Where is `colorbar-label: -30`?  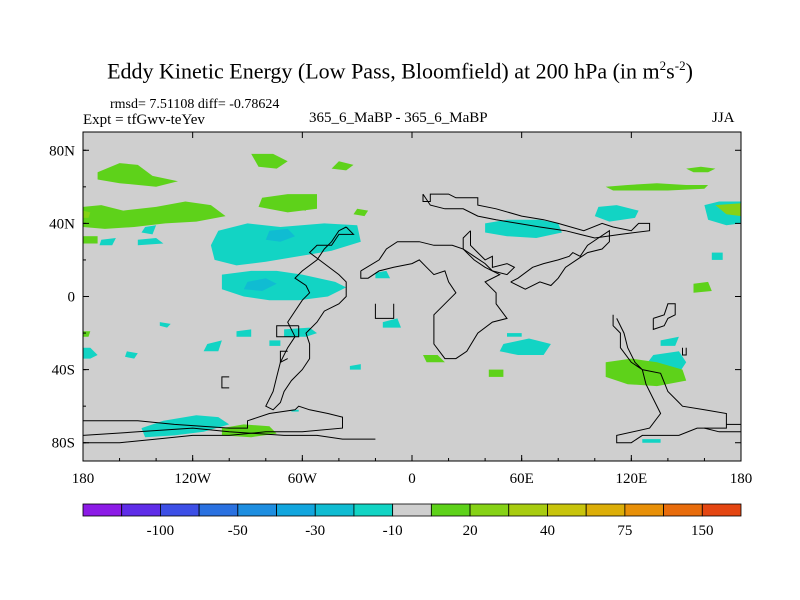 colorbar-label: -30 is located at coordinates (315, 531).